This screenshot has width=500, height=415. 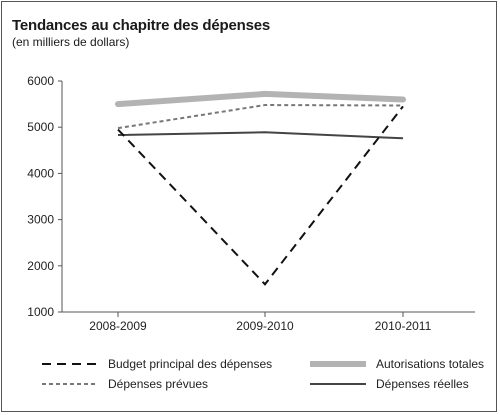 What do you see at coordinates (430, 364) in the screenshot?
I see `legend-label-1: Autorisations totales` at bounding box center [430, 364].